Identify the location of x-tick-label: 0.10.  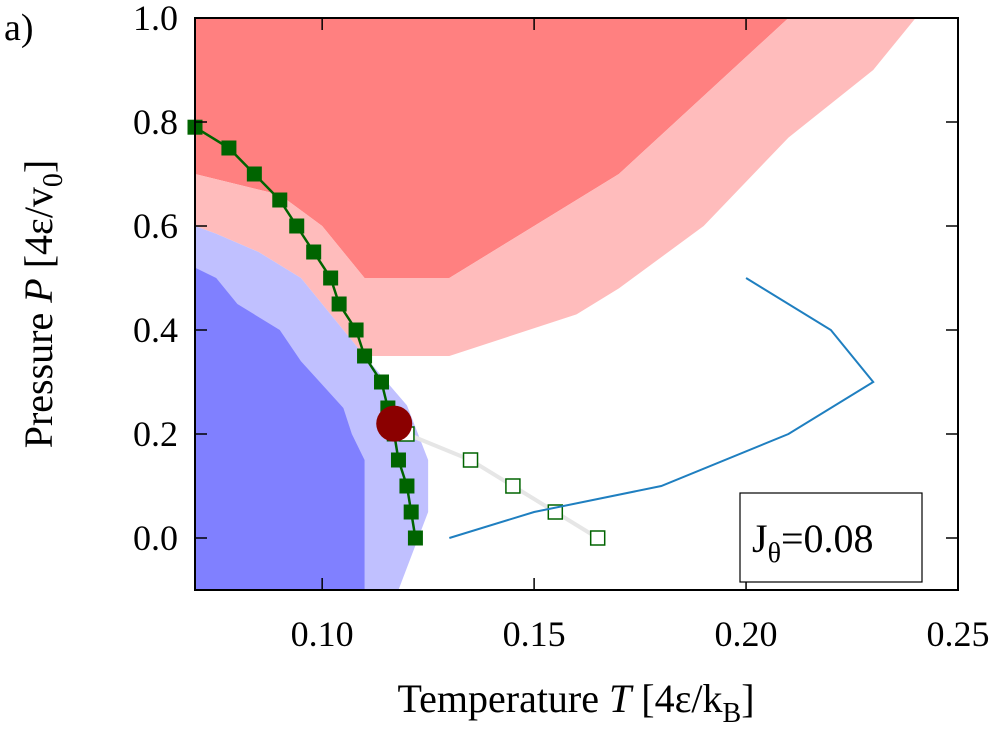
(322, 634).